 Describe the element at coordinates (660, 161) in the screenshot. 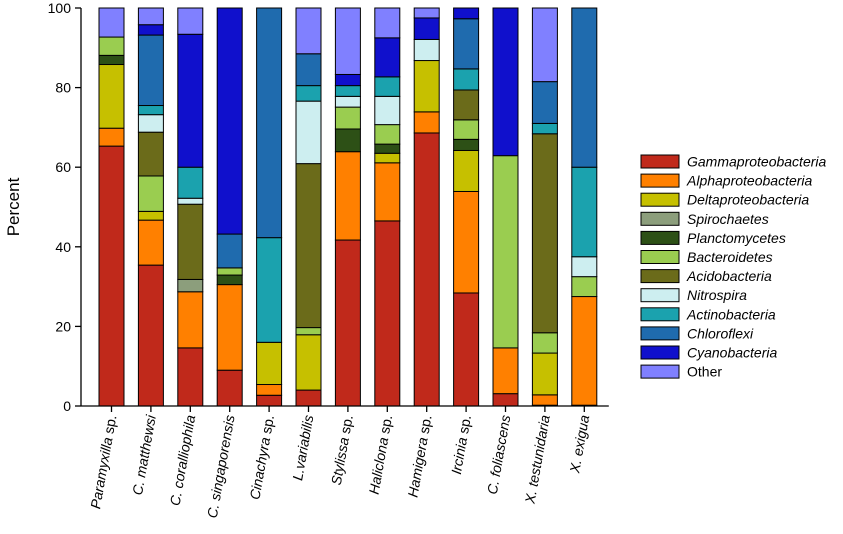

I see `legend-swatch-gammaproteobacteria` at that location.